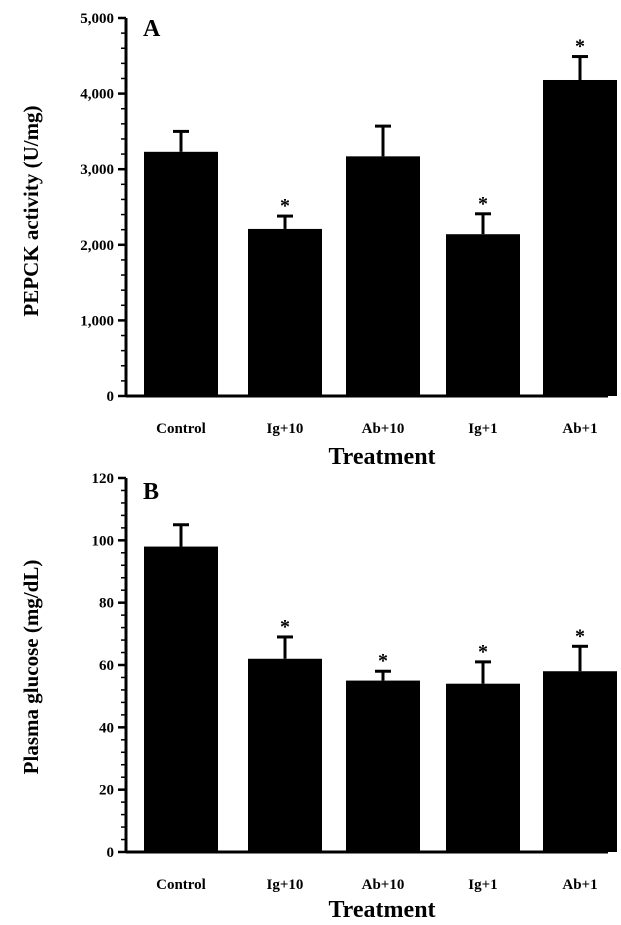 This screenshot has height=925, width=621. What do you see at coordinates (285, 429) in the screenshot?
I see `panel-a-category-label: Ig+10` at bounding box center [285, 429].